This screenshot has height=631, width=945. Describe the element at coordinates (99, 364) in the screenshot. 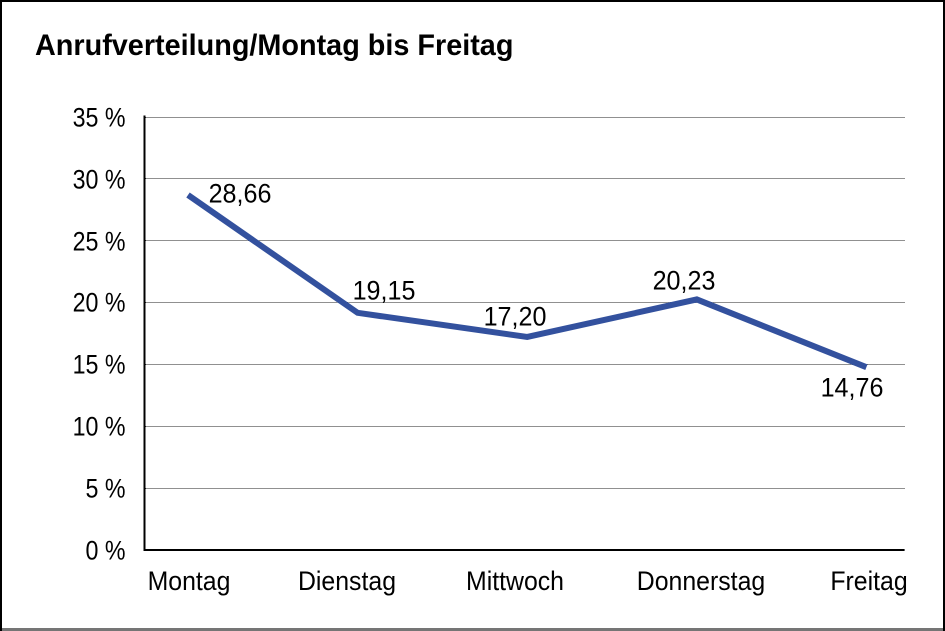

I see `y-axis-tick-label: 15 %` at that location.